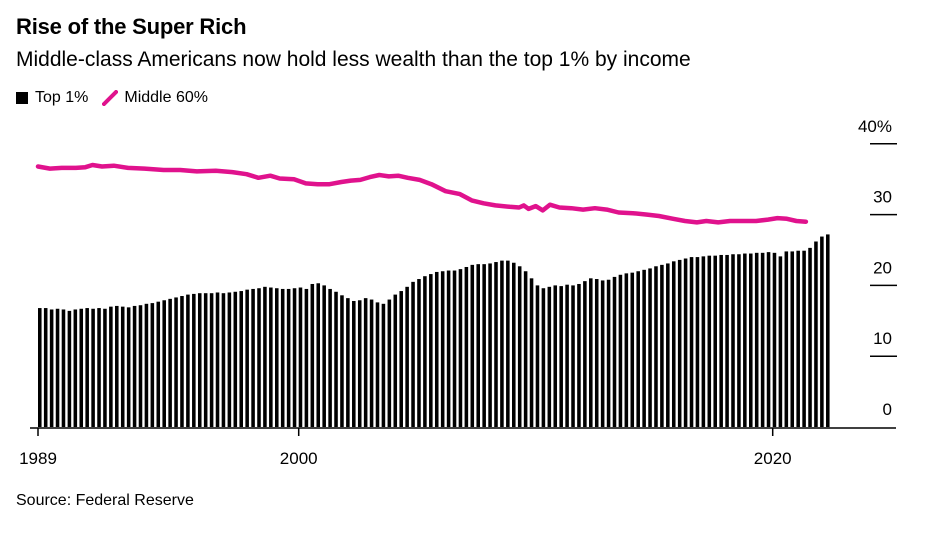 This screenshot has height=533, width=934. I want to click on y-tick-label: 40%, so click(875, 126).